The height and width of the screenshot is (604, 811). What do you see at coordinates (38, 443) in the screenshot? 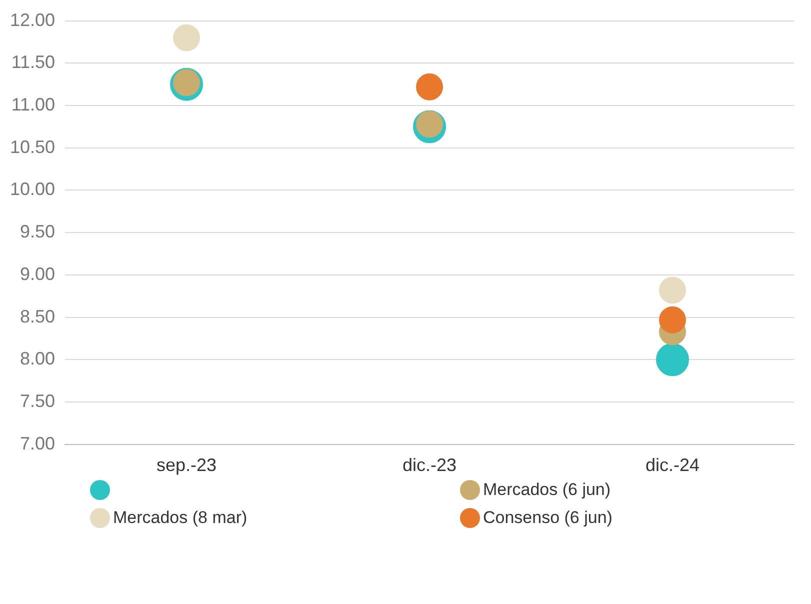
I see `y-tick-label: 7.00` at bounding box center [38, 443].